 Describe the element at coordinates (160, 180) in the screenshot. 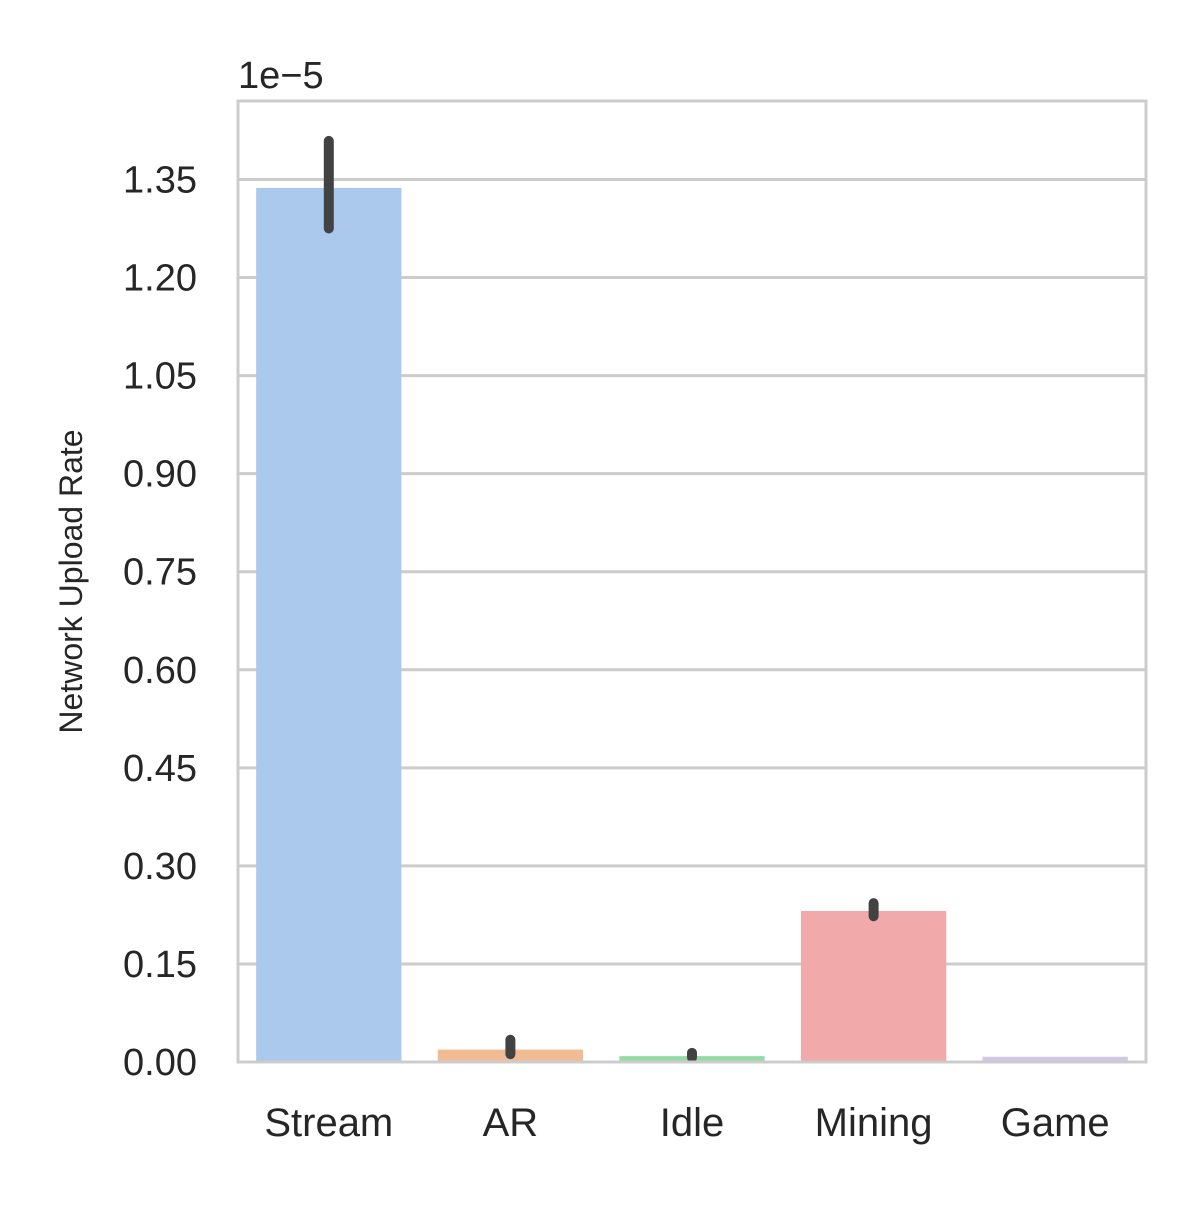

I see `y-tick-label: 1.35` at that location.